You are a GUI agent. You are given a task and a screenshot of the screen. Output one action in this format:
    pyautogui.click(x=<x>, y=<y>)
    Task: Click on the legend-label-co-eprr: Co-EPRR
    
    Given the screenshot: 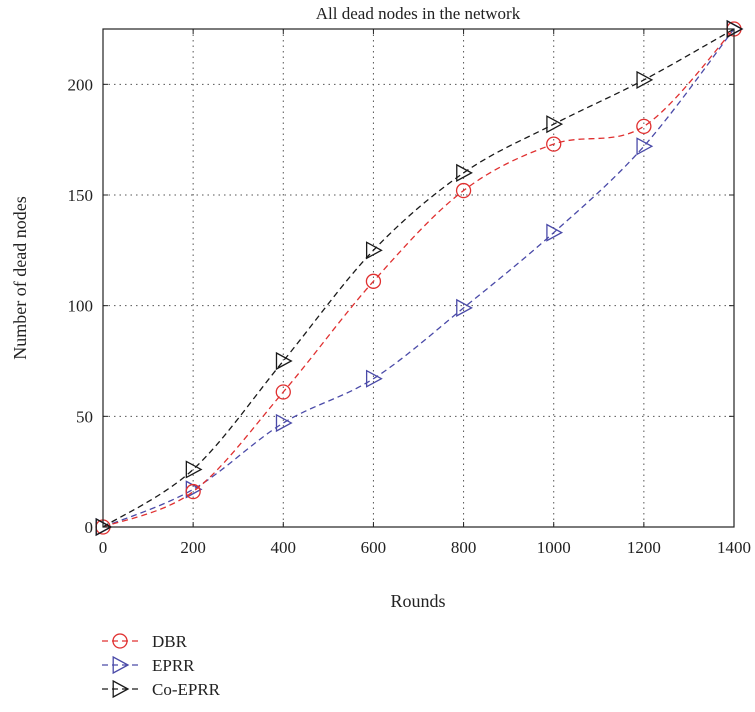 What is the action you would take?
    pyautogui.click(x=186, y=689)
    